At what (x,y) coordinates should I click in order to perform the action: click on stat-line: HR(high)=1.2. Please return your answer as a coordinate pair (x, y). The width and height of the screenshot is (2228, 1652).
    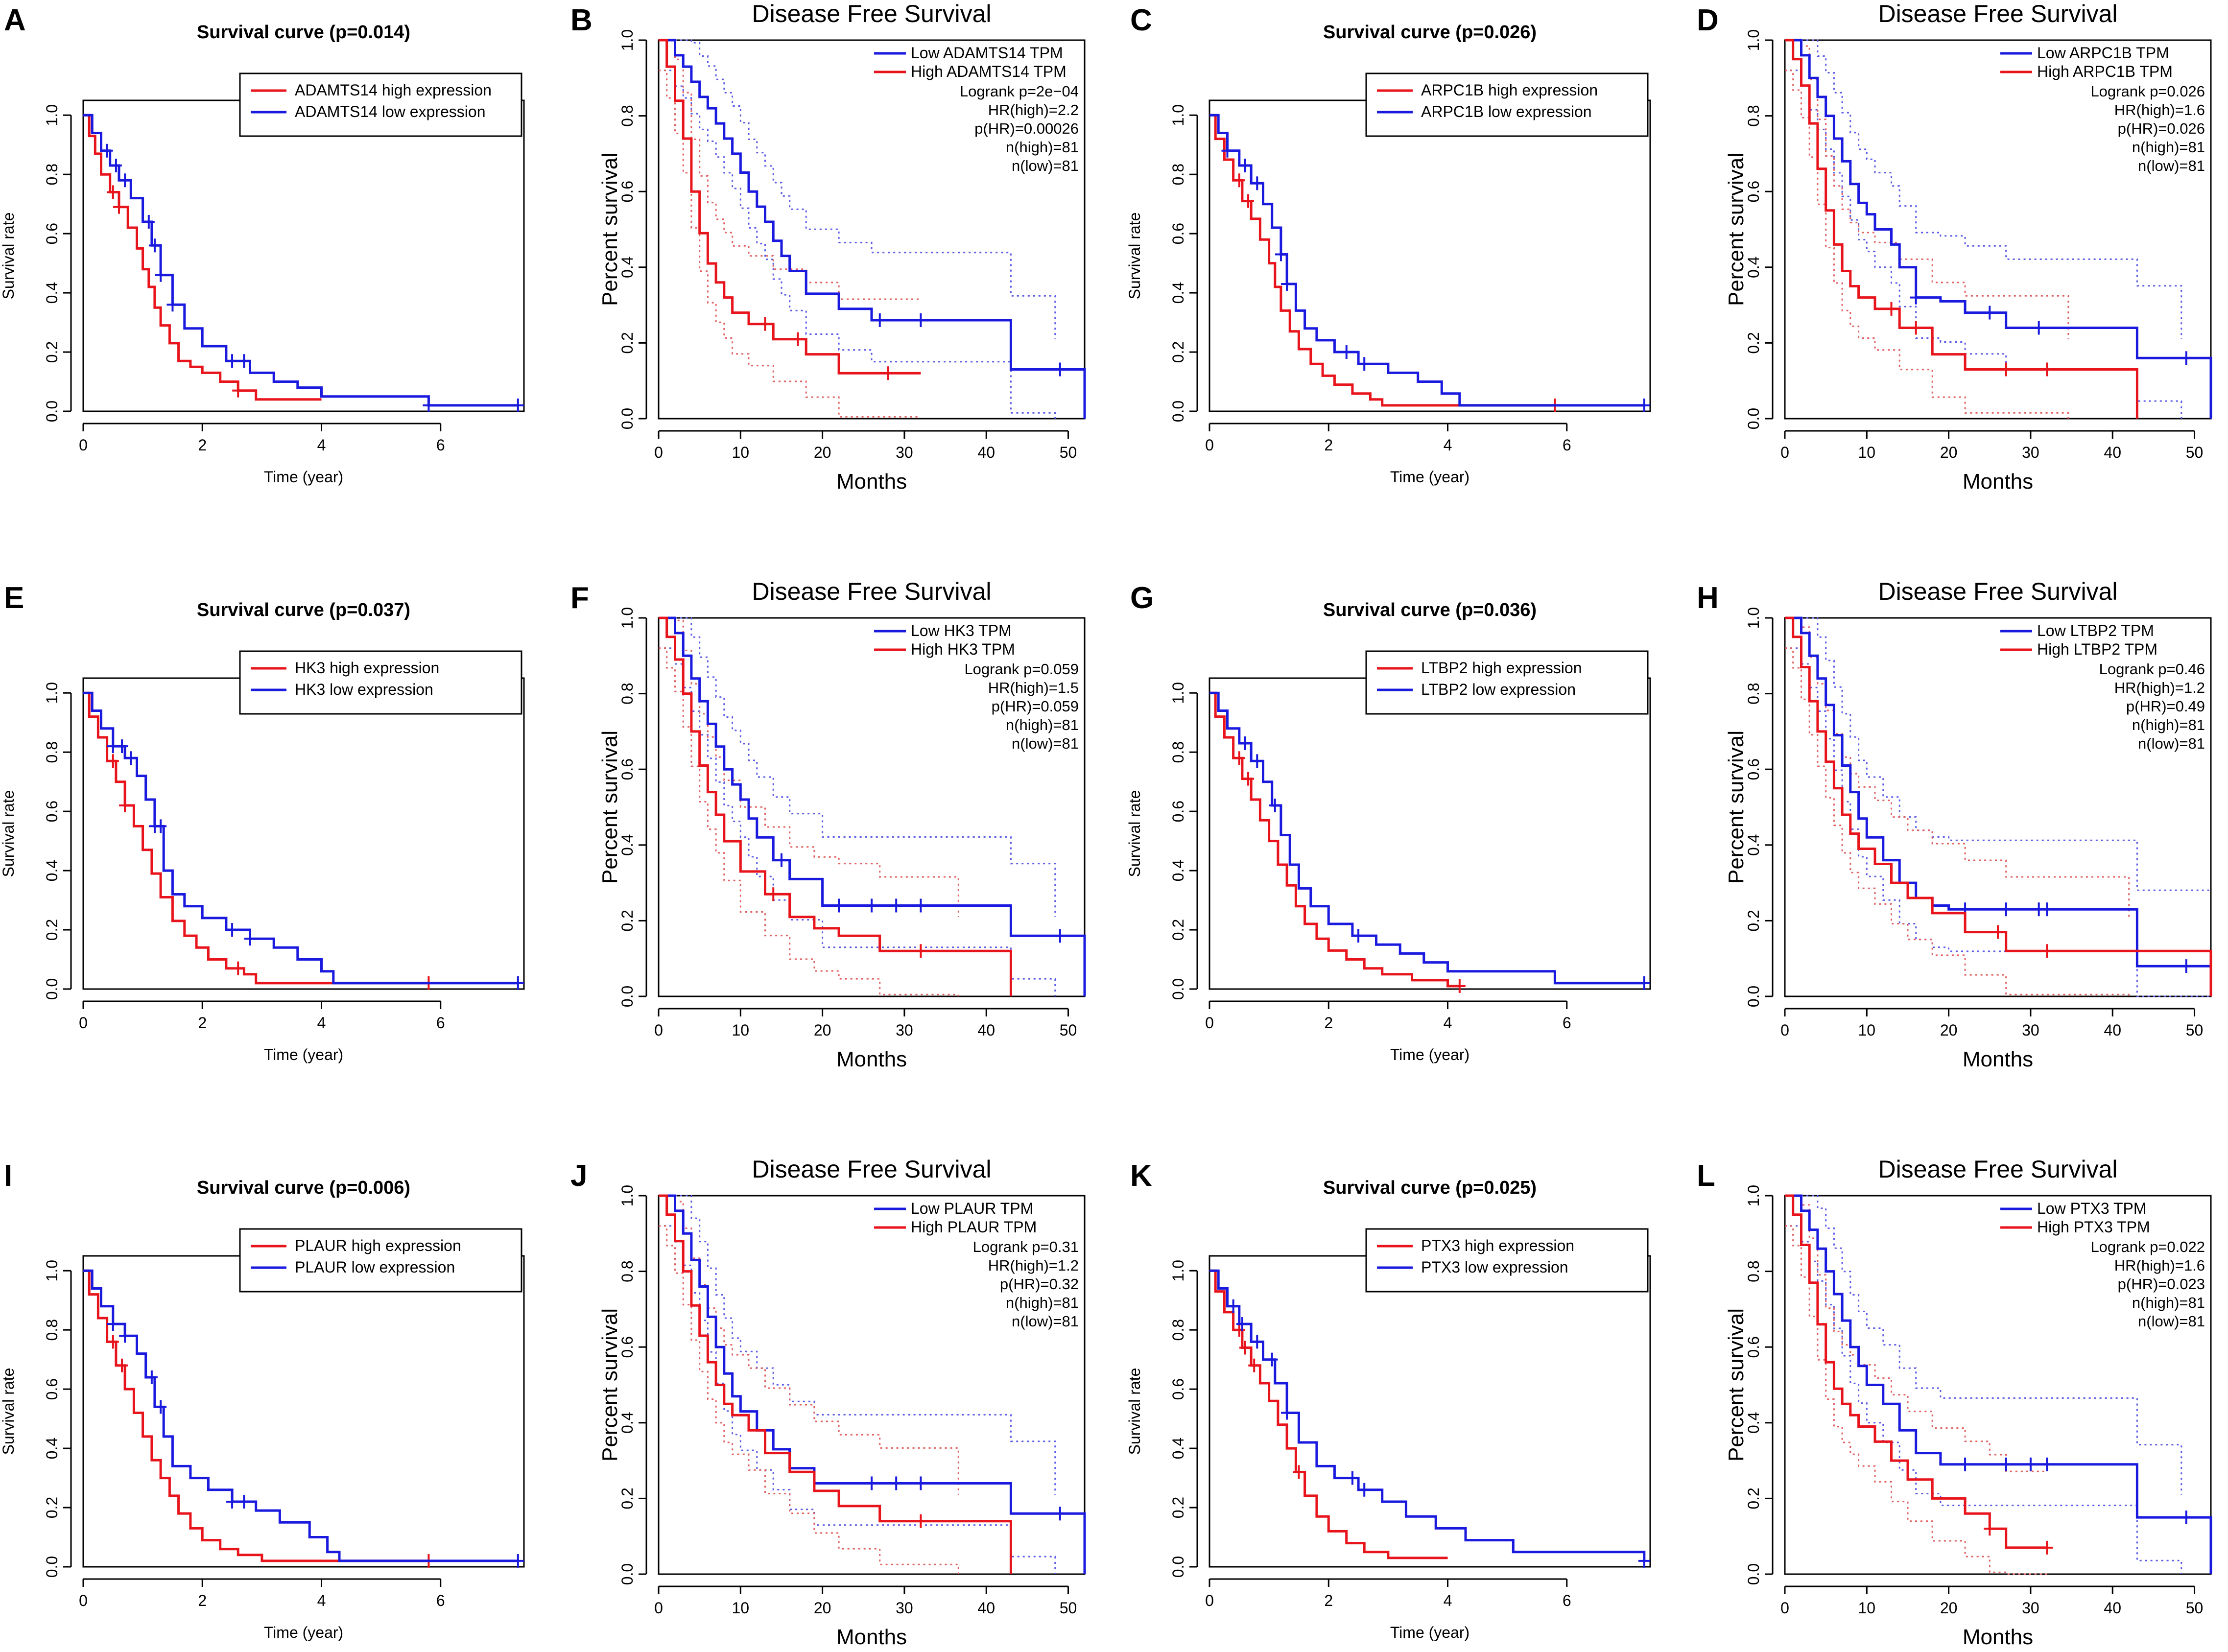
    Looking at the image, I should click on (2160, 687).